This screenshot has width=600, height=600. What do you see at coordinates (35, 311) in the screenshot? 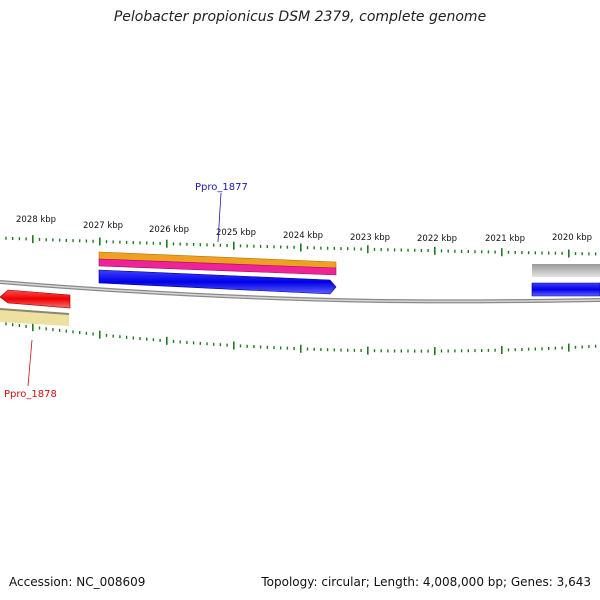
I see `gene-feature-khaki-edge` at bounding box center [35, 311].